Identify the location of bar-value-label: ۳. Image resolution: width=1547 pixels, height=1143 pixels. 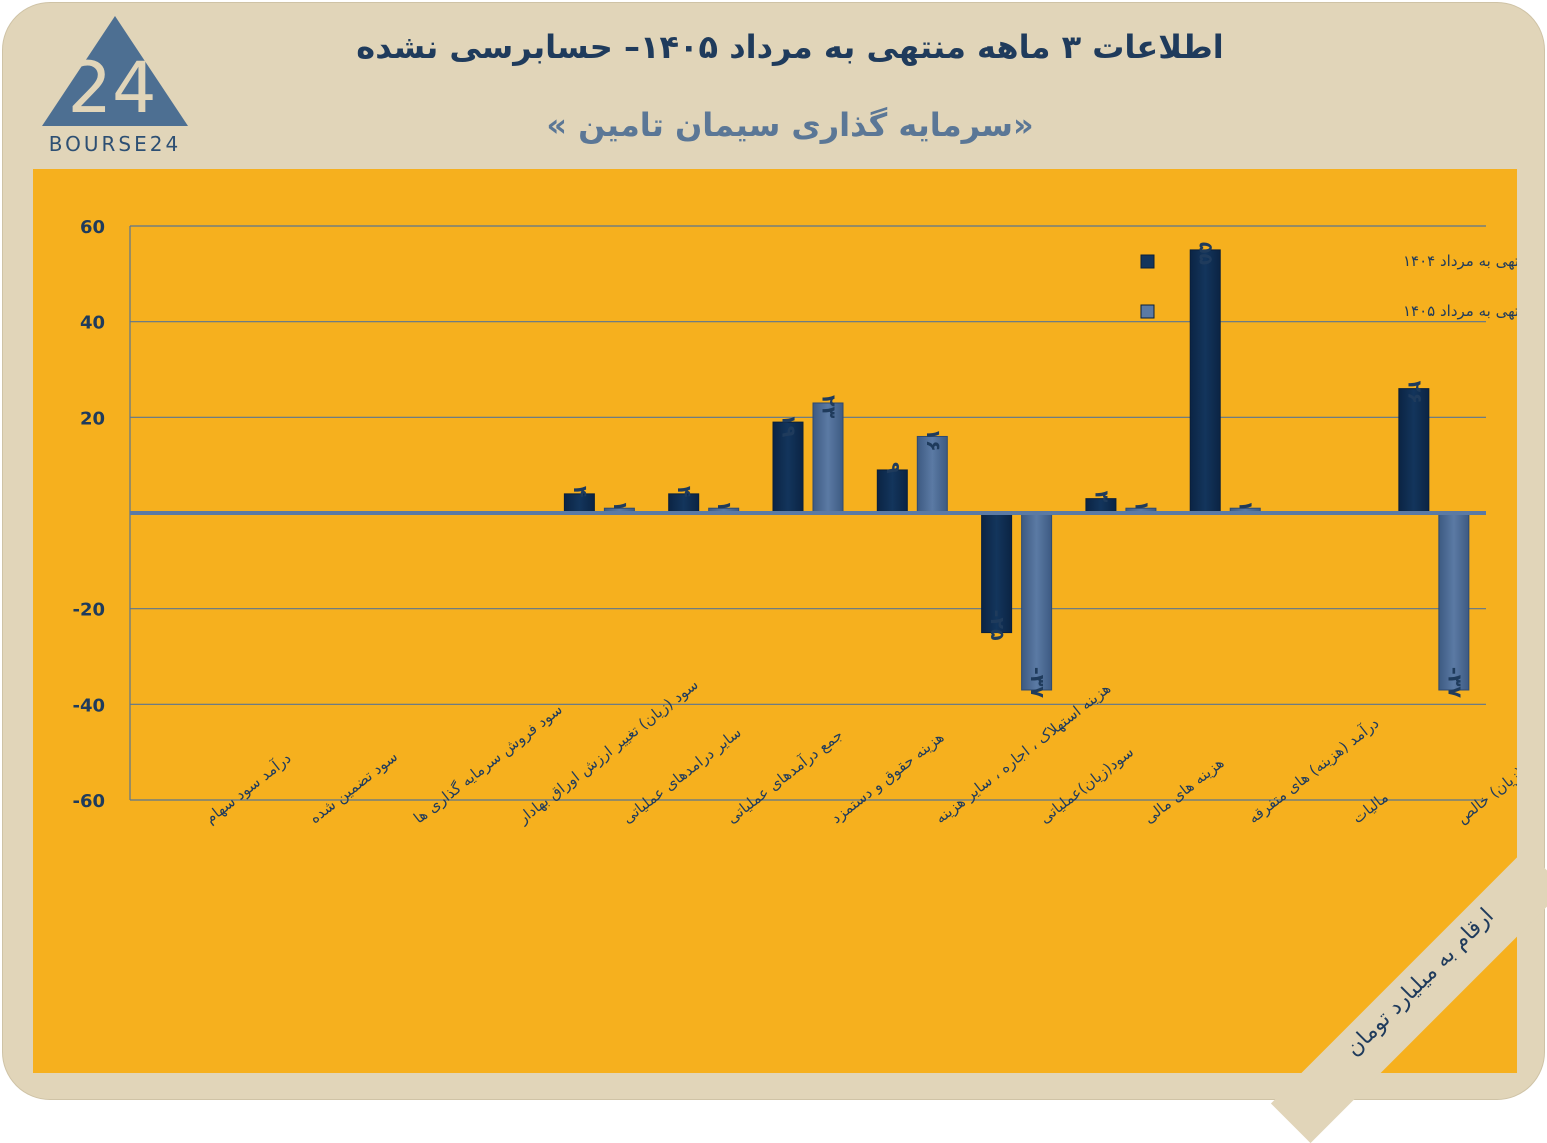
(1101, 497).